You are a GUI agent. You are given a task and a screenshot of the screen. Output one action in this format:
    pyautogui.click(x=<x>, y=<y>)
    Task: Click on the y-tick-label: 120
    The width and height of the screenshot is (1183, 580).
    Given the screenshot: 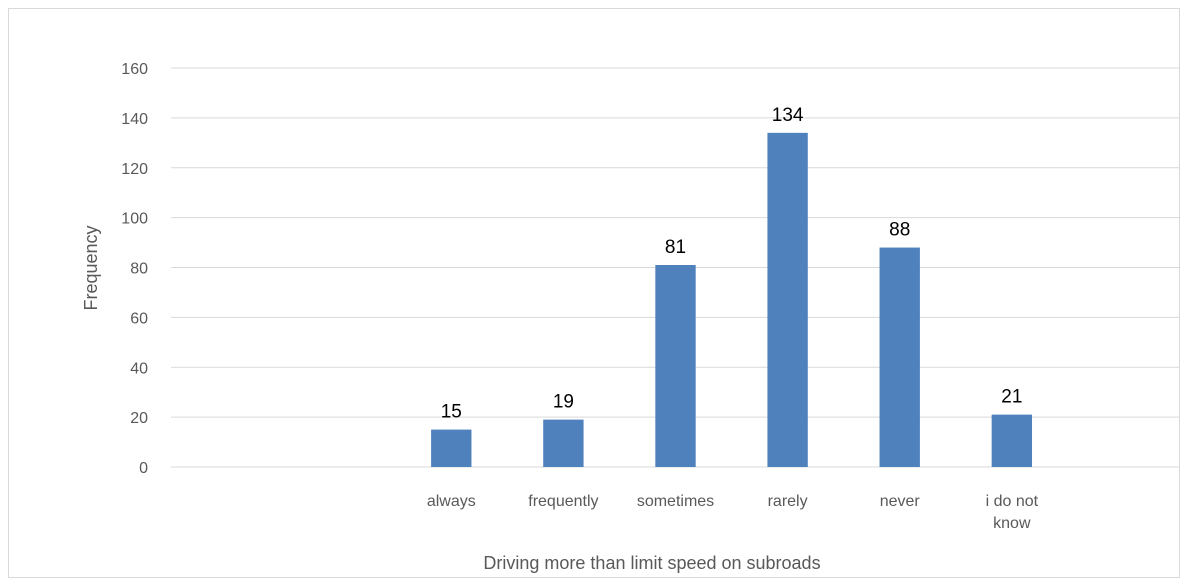 What is the action you would take?
    pyautogui.click(x=134, y=169)
    